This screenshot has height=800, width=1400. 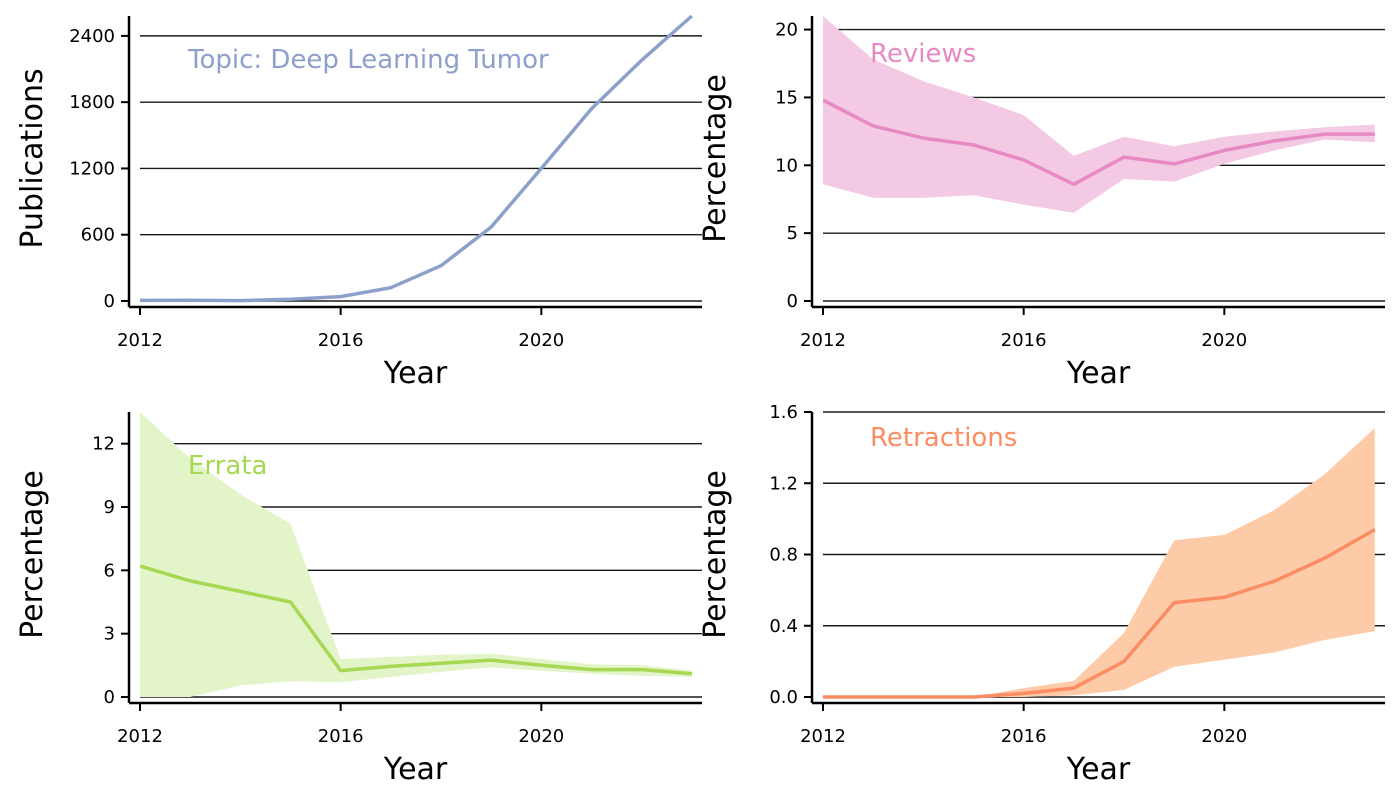 What do you see at coordinates (109, 634) in the screenshot?
I see `y-tick-label: 3` at bounding box center [109, 634].